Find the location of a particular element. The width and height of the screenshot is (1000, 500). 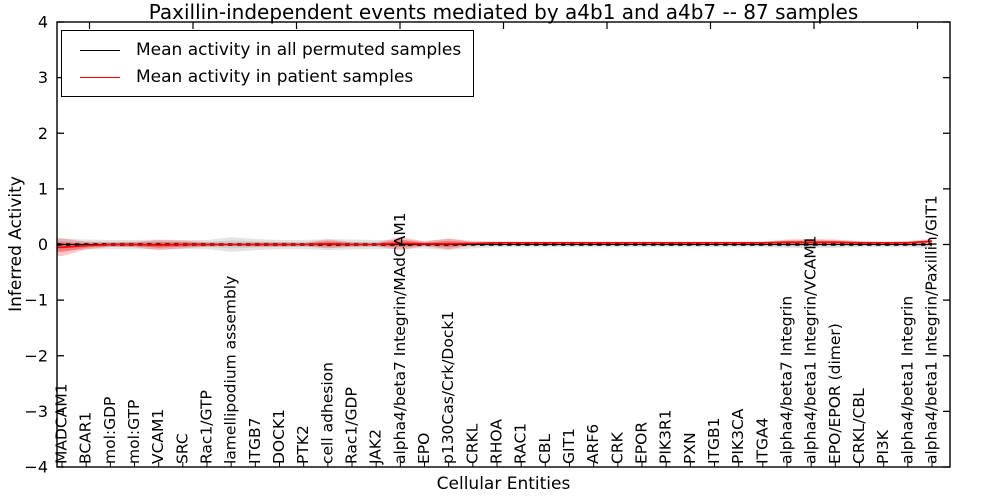

x-category-label: ARF6 is located at coordinates (593, 444).